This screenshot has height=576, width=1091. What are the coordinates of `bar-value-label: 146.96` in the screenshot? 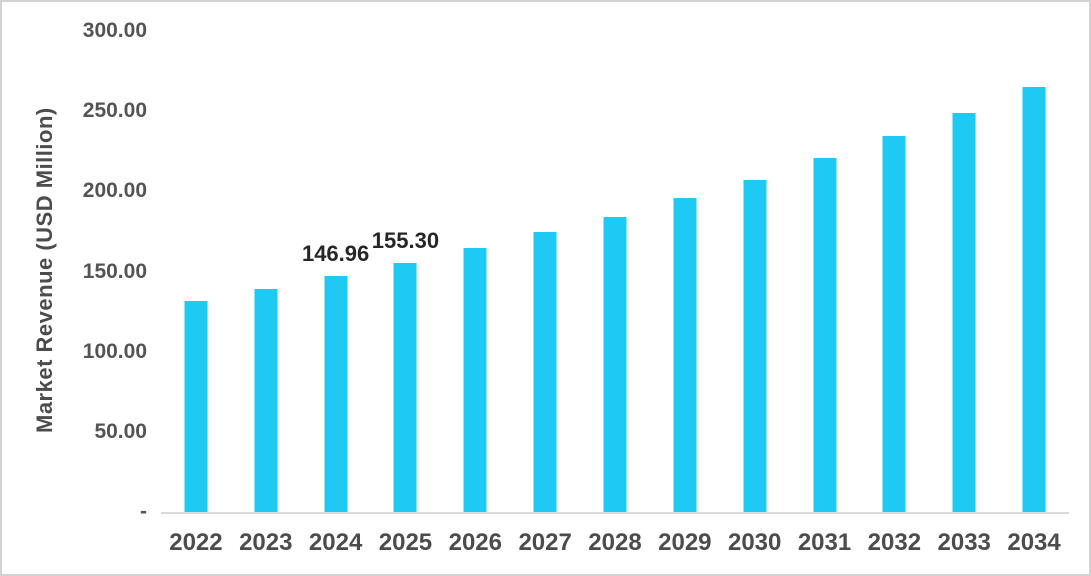 It's located at (335, 253).